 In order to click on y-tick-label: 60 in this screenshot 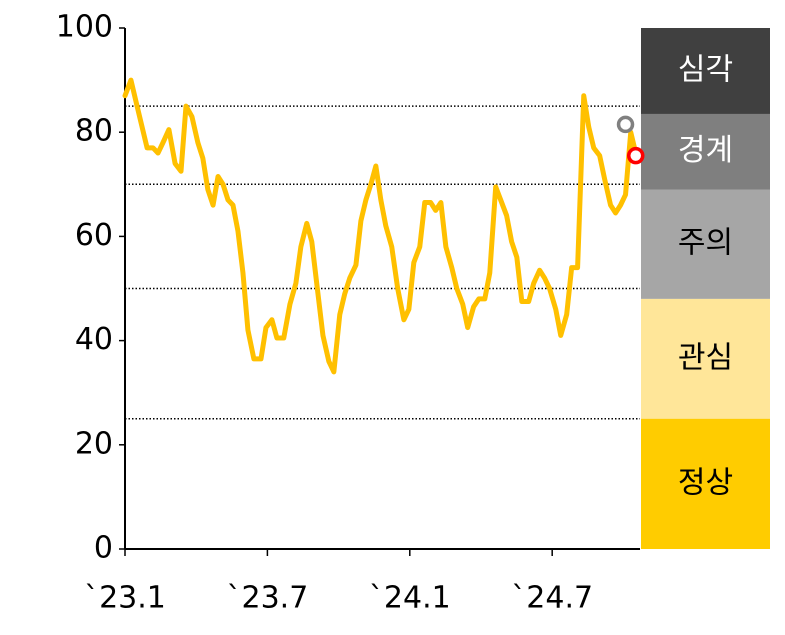, I will do `click(94, 235)`.